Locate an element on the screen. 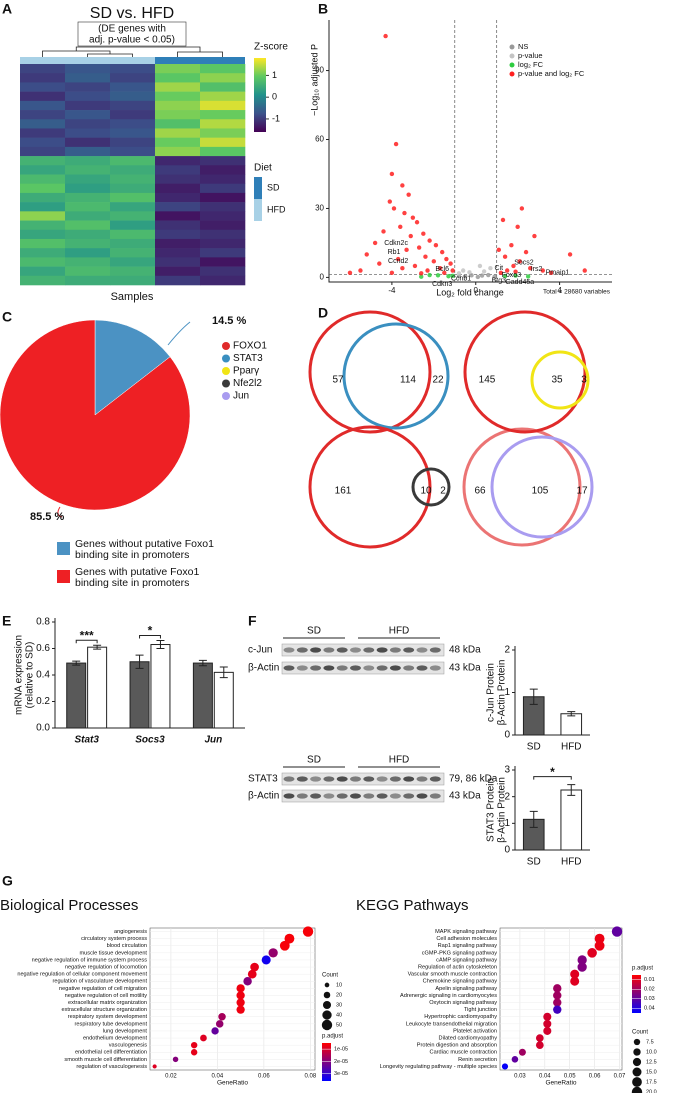  x-tick-label: 0.03 is located at coordinates (520, 1077).